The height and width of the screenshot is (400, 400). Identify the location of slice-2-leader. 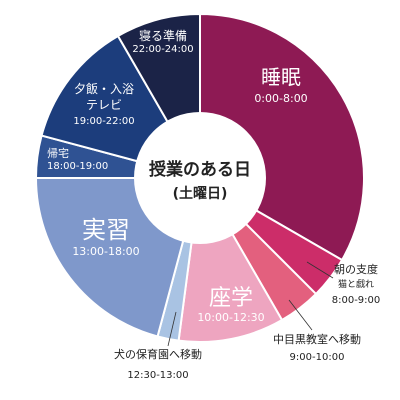
(300, 315).